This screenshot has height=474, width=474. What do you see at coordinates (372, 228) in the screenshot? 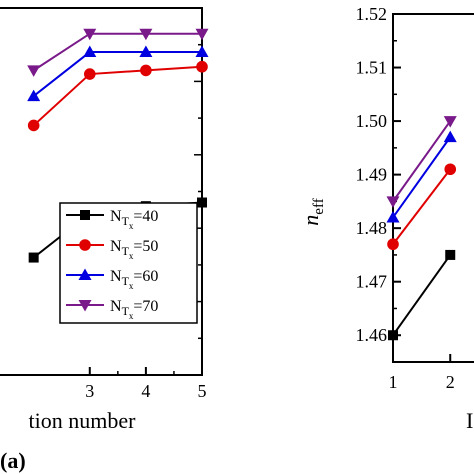
I see `y-tick-label: 1.48` at bounding box center [372, 228].